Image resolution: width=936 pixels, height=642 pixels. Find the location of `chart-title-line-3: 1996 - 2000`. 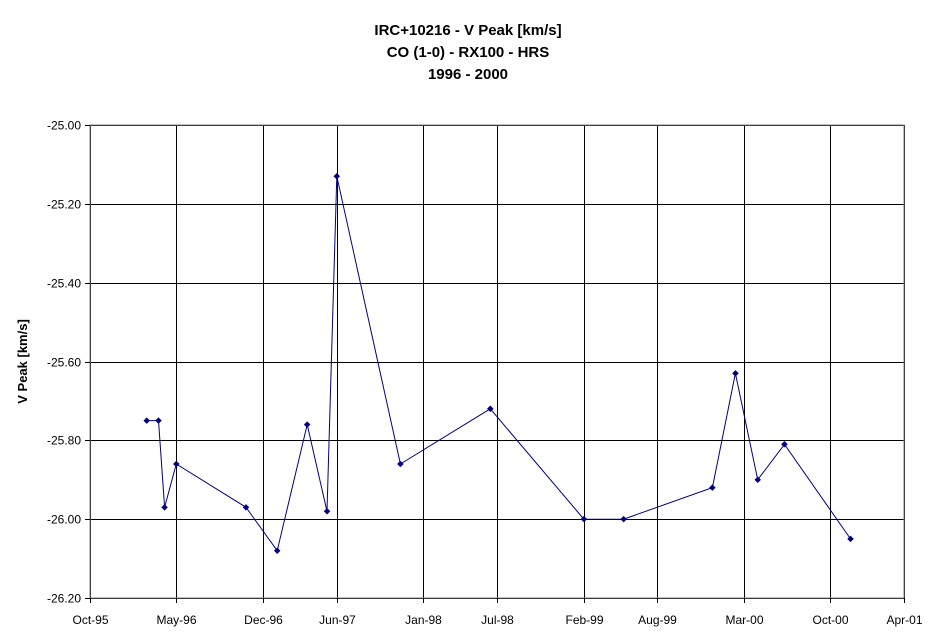

chart-title-line-3: 1996 - 2000 is located at coordinates (468, 74).